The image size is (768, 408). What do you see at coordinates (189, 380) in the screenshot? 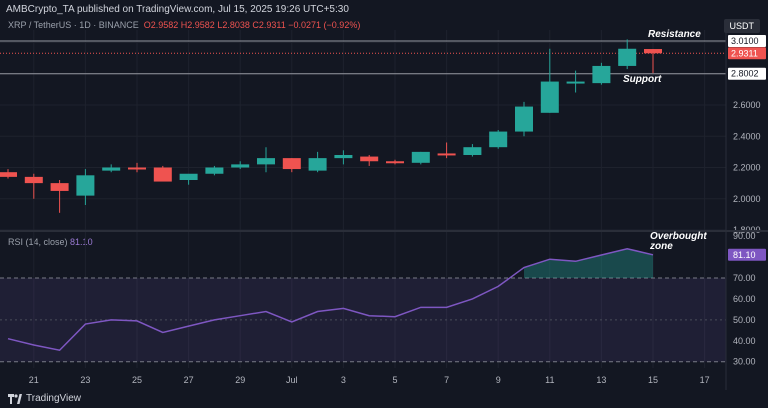
I see `x-tick-label: 27` at bounding box center [189, 380].